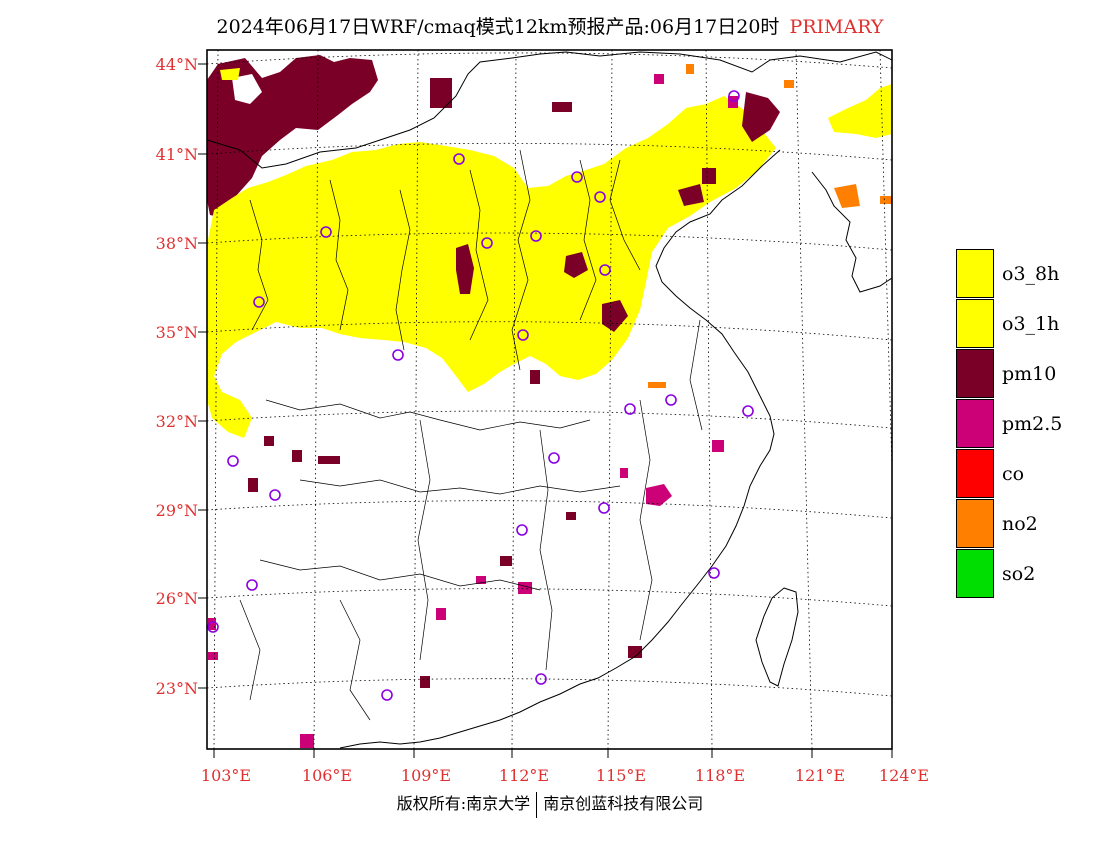 The height and width of the screenshot is (850, 1100). What do you see at coordinates (498, 27) in the screenshot?
I see `title-text: 2024年06月17日WRF/cmaq模式12km预报产品:06月17日20时` at bounding box center [498, 27].